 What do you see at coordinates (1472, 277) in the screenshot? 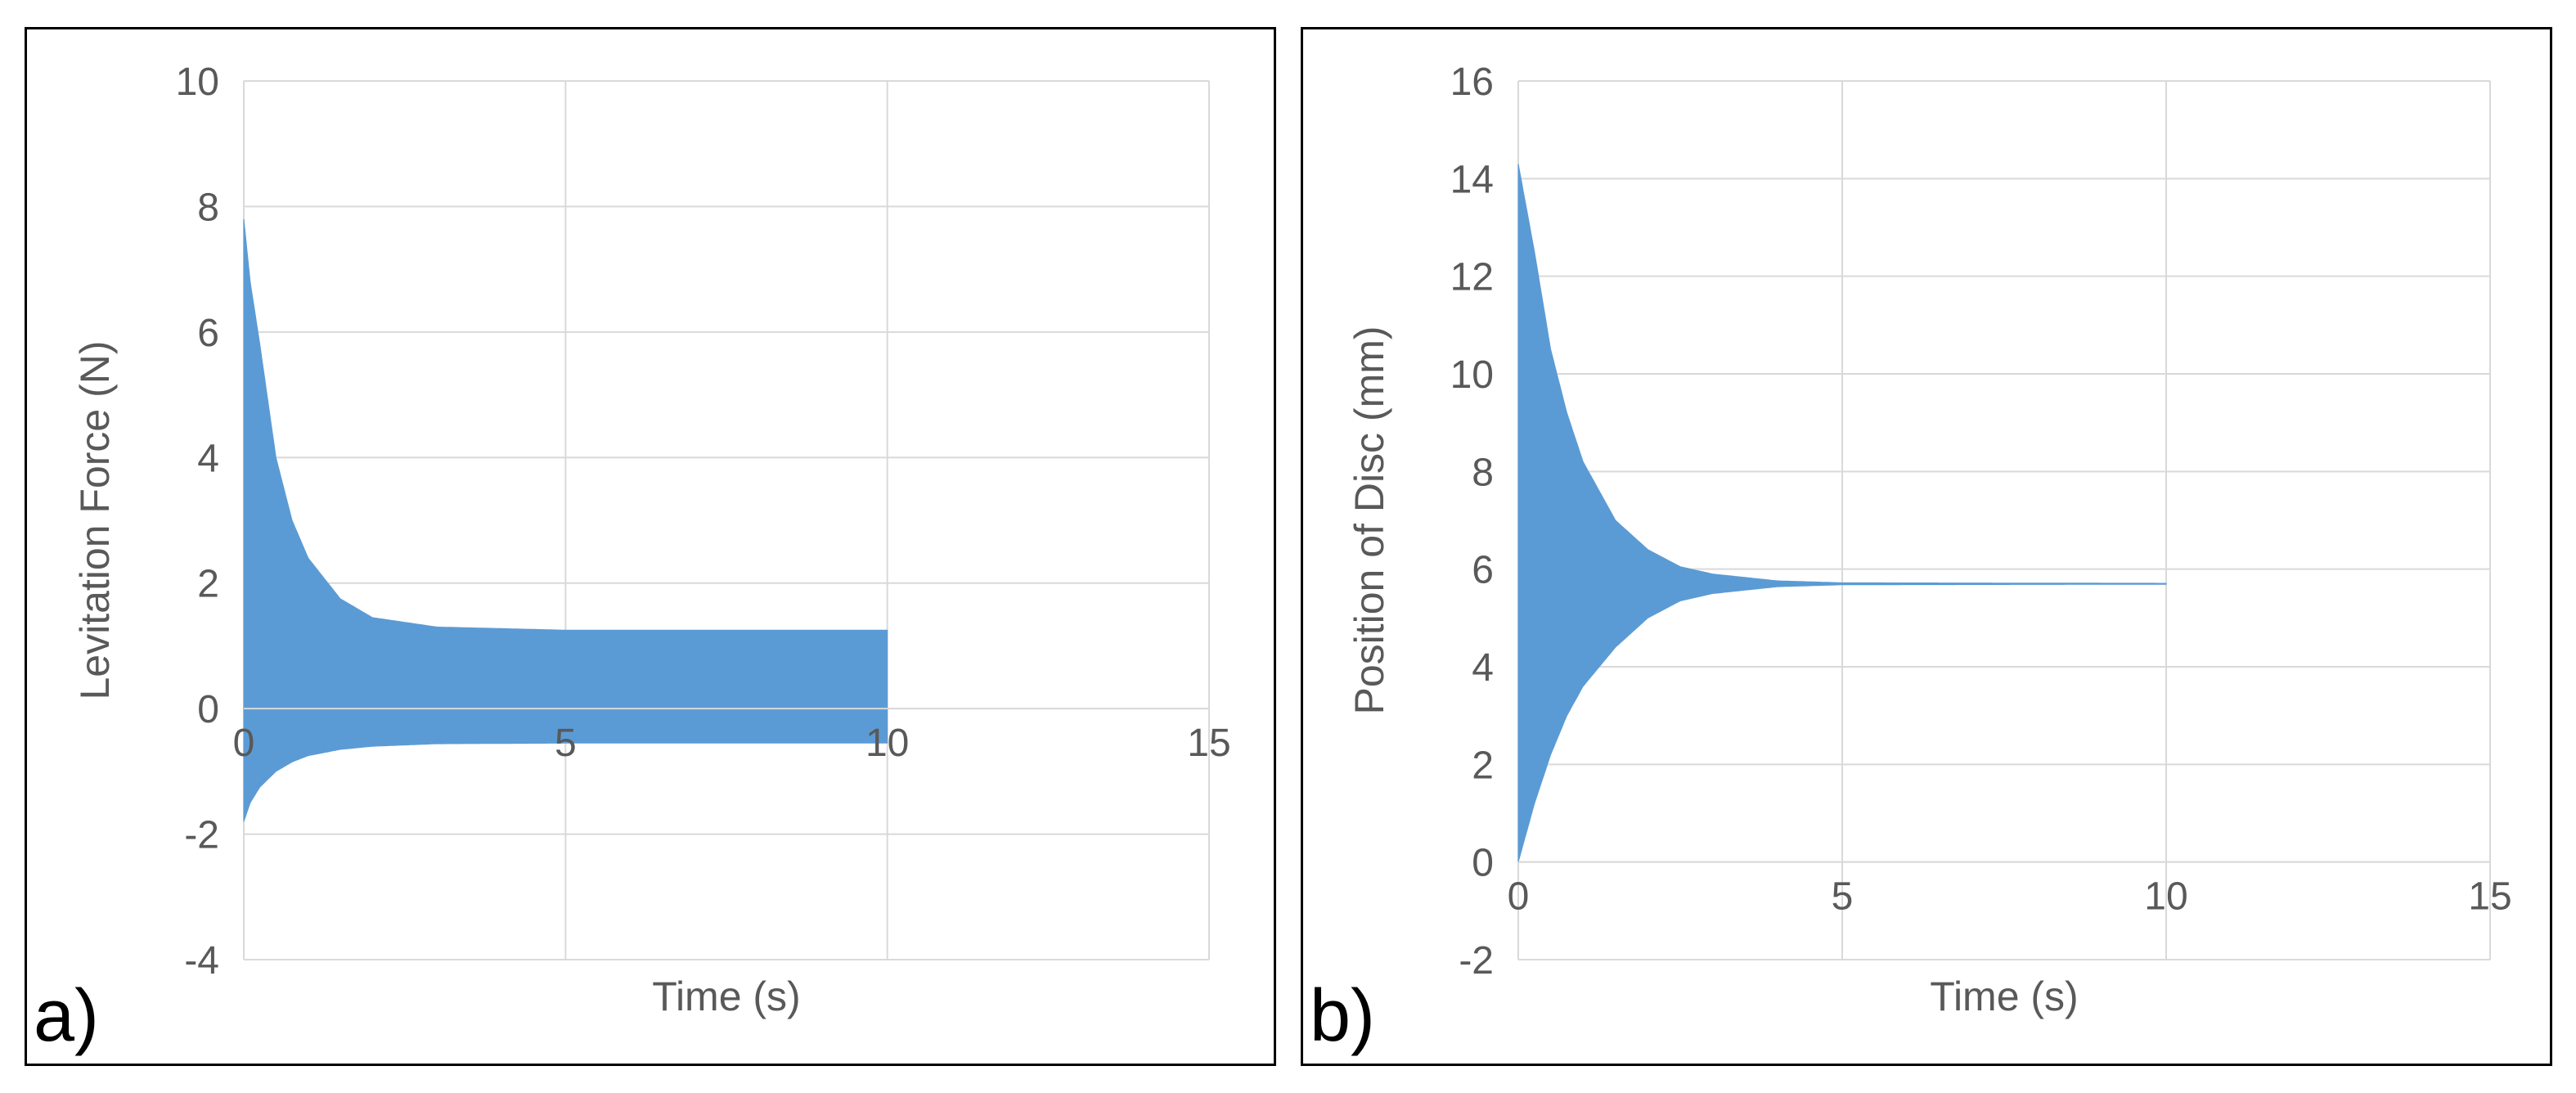
I see `chart-b-y-tick-label: 12` at bounding box center [1472, 277].